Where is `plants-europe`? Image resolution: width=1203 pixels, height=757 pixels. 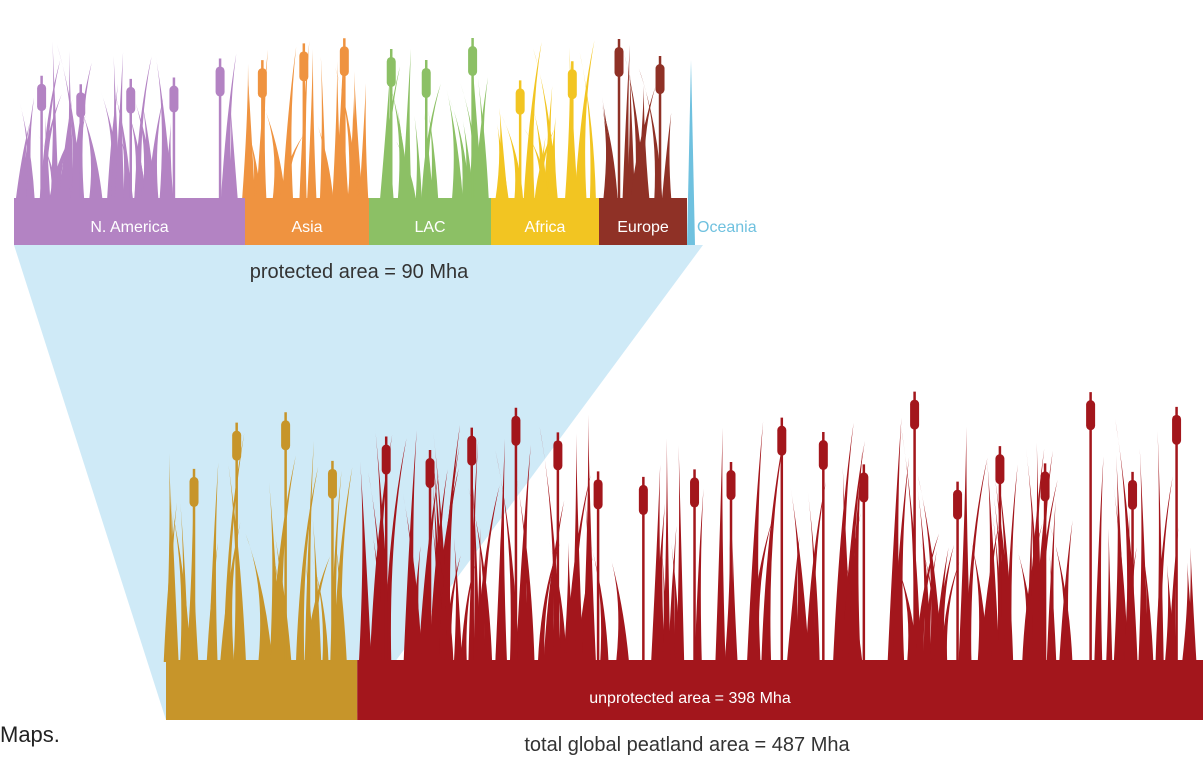
plants-europe is located at coordinates (636, 119).